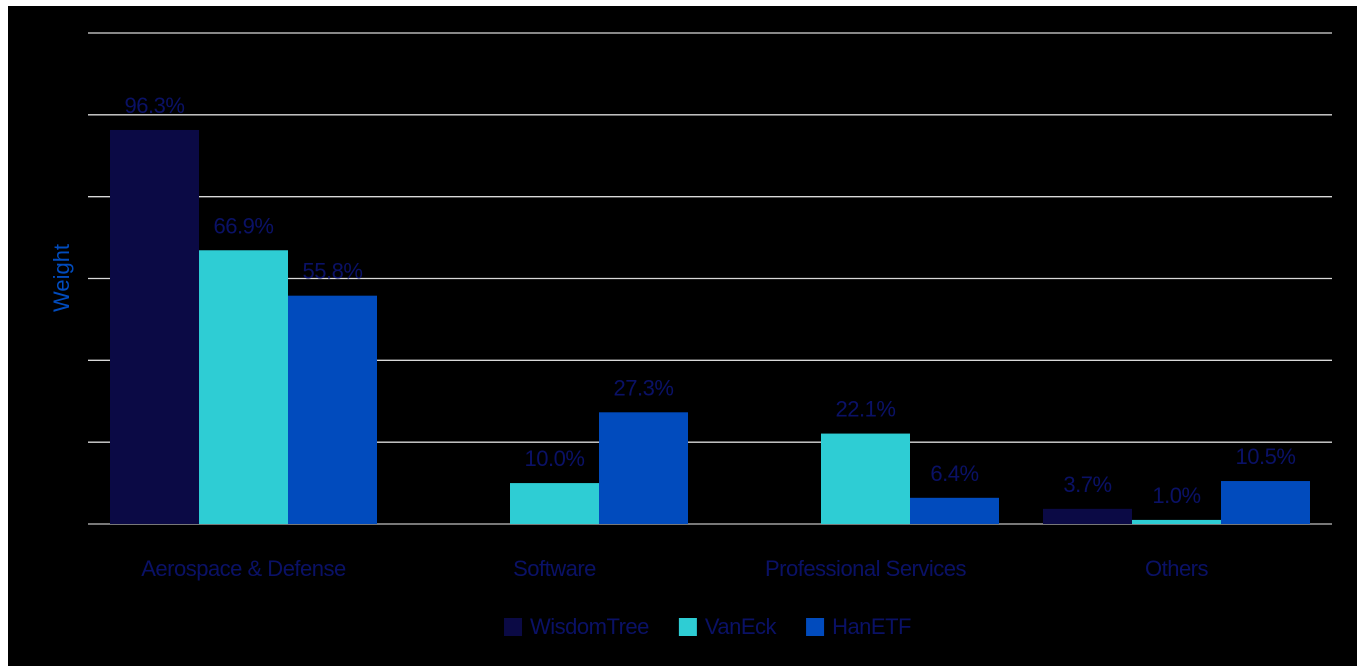 The width and height of the screenshot is (1365, 672). I want to click on data-label: 22.1%, so click(866, 409).